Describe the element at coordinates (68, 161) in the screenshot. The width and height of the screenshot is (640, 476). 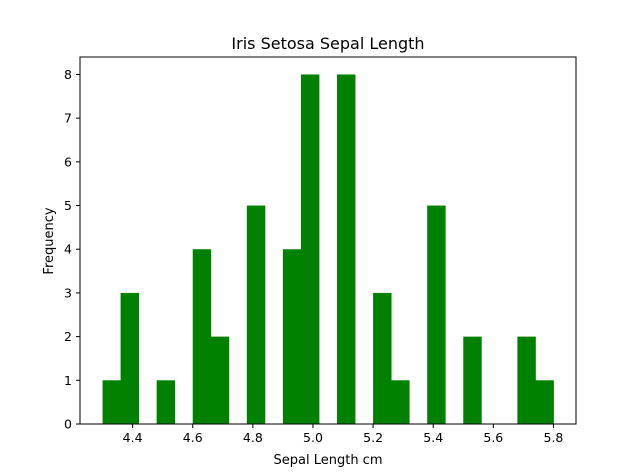
I see `y-tick-label: 6` at that location.